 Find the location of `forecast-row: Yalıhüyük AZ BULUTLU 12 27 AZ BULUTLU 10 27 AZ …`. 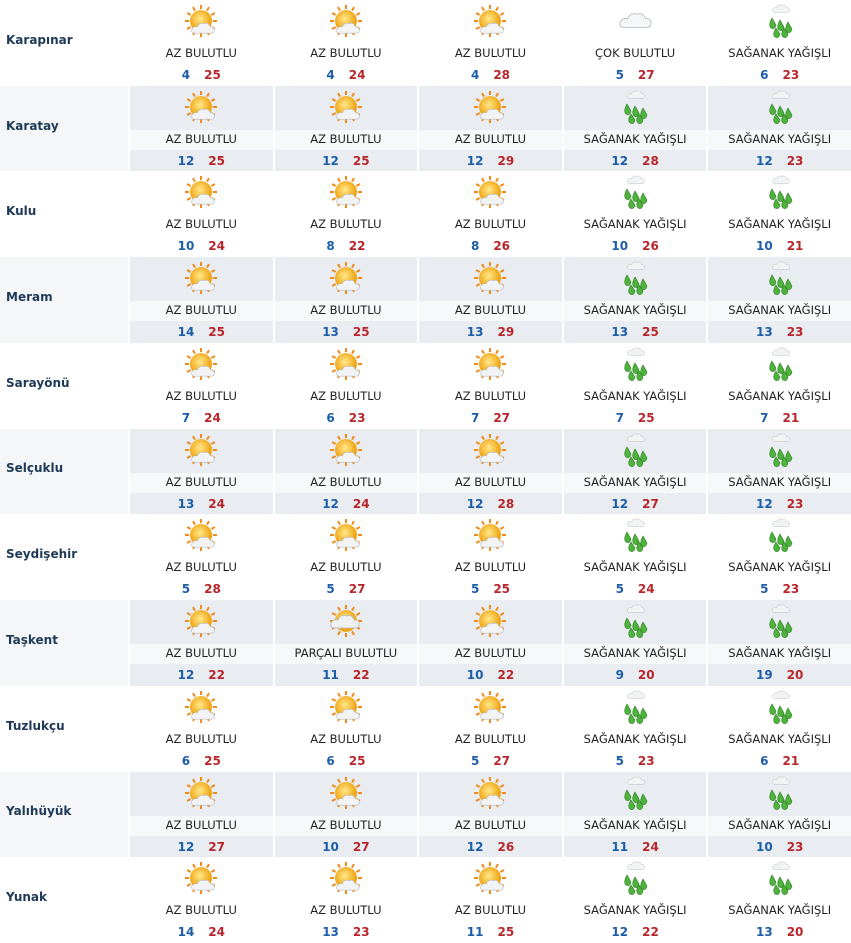

forecast-row: Yalıhüyük AZ BULUTLU 12 27 AZ BULUTLU 10 27 AZ … is located at coordinates (425, 814).